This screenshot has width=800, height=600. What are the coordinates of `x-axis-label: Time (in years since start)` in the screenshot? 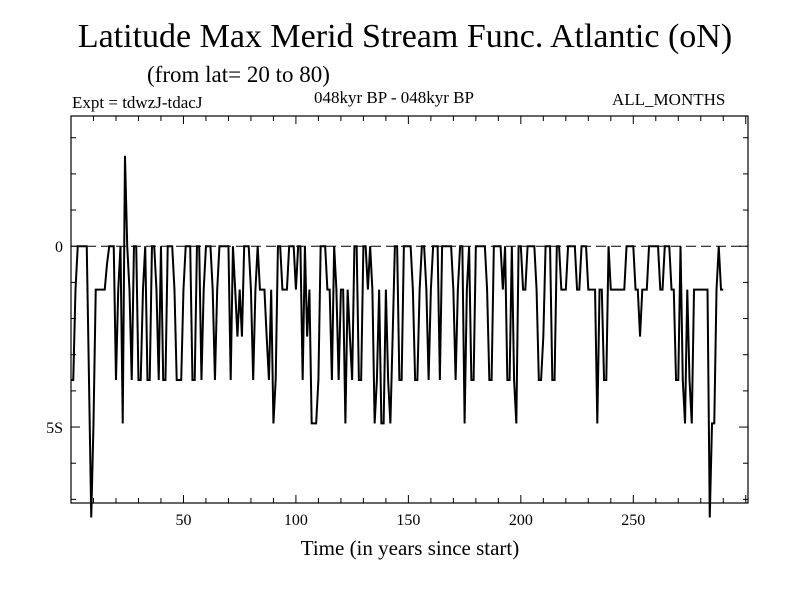 It's located at (410, 548).